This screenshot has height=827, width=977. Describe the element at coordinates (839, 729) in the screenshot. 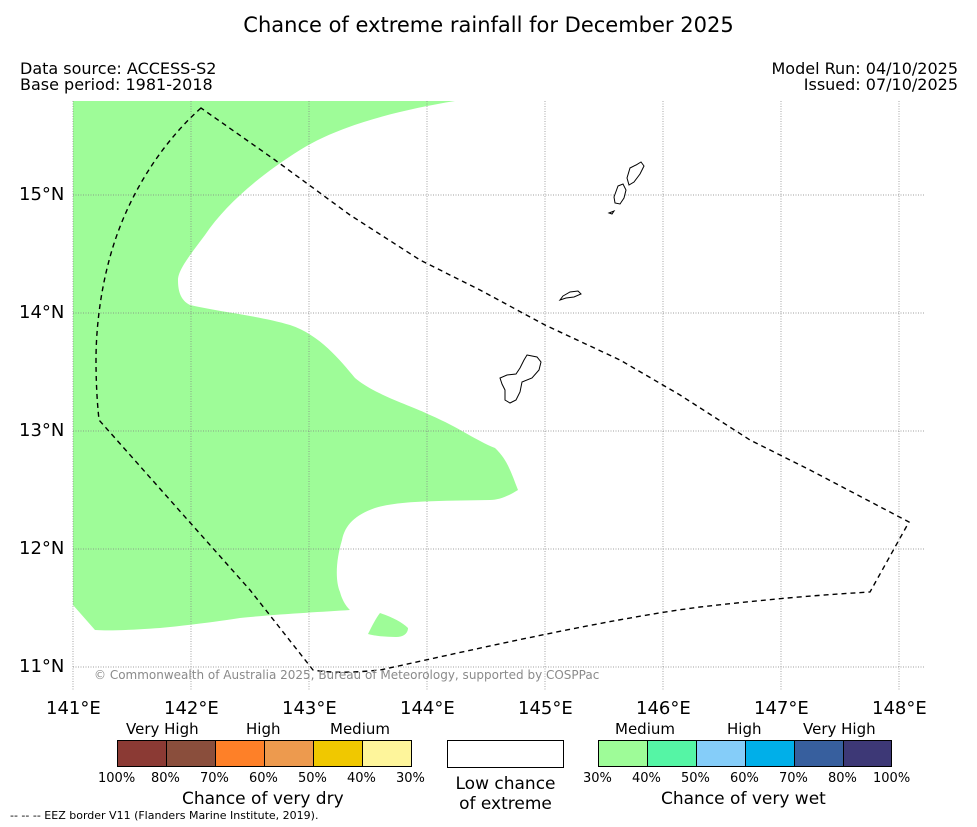

I see `wet-category-very-high: Very High` at that location.